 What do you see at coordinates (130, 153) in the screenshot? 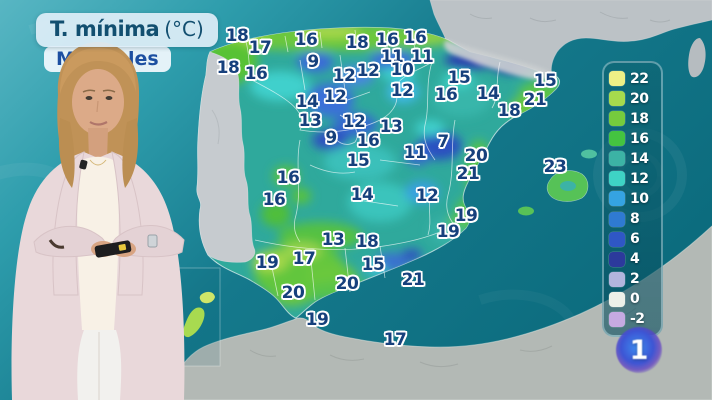
I see `presenter-hair-side-right` at bounding box center [130, 153].